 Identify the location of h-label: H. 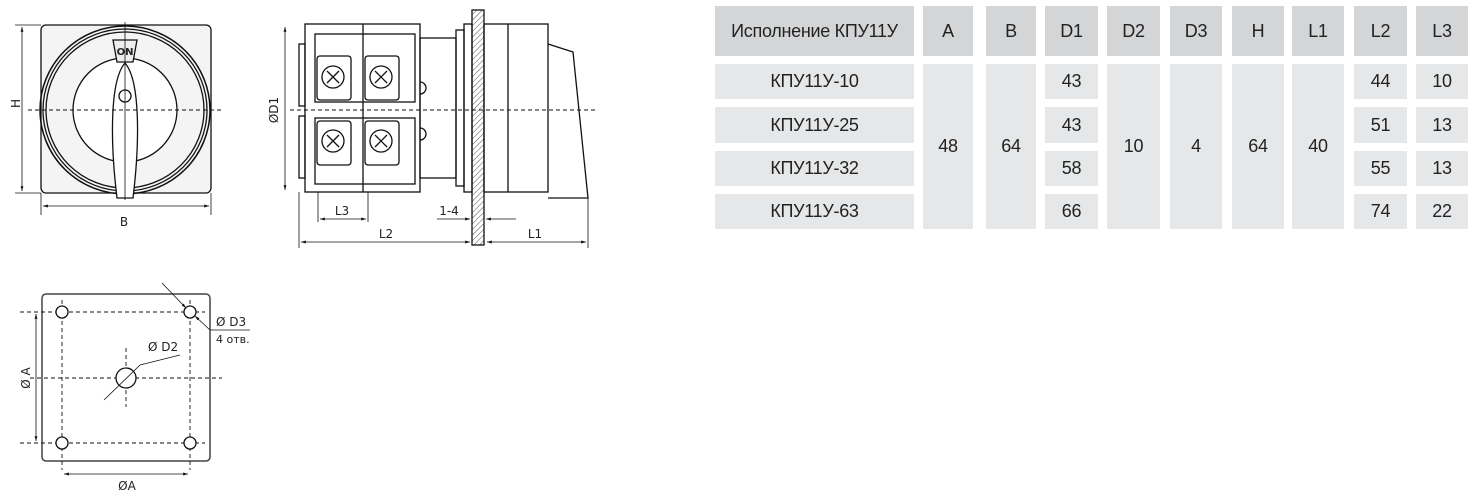
(16, 103).